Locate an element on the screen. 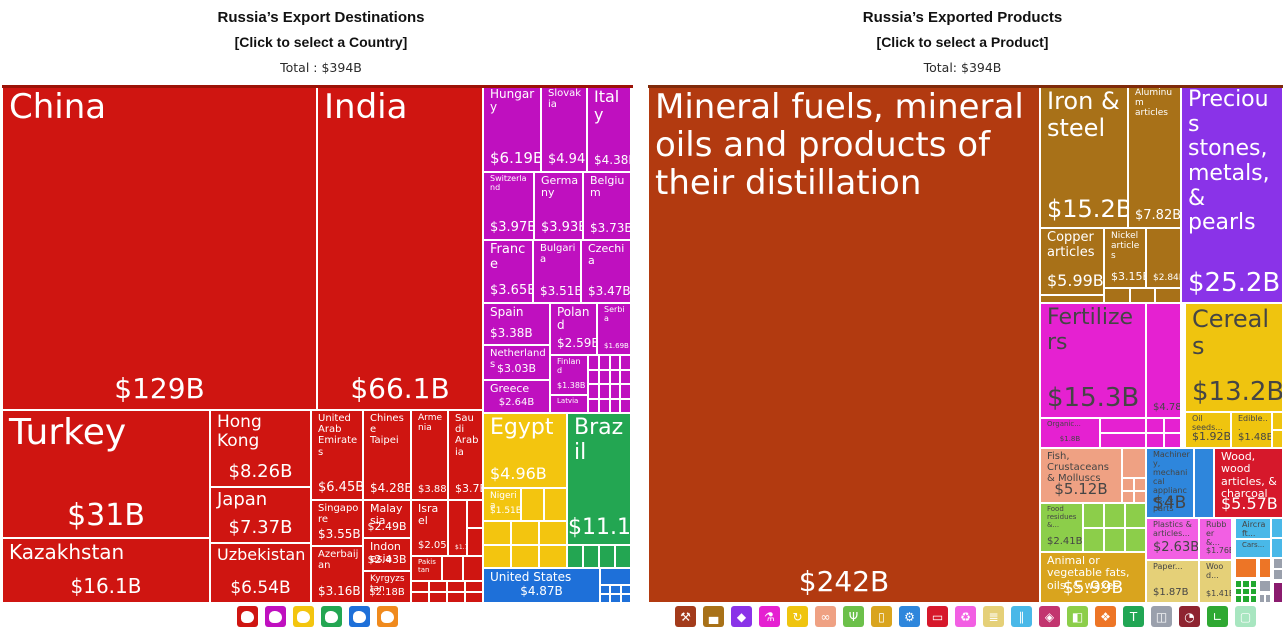  treemap-cell-kyrgyzstan: Kyrgyzstan $2.18B is located at coordinates (387, 587).